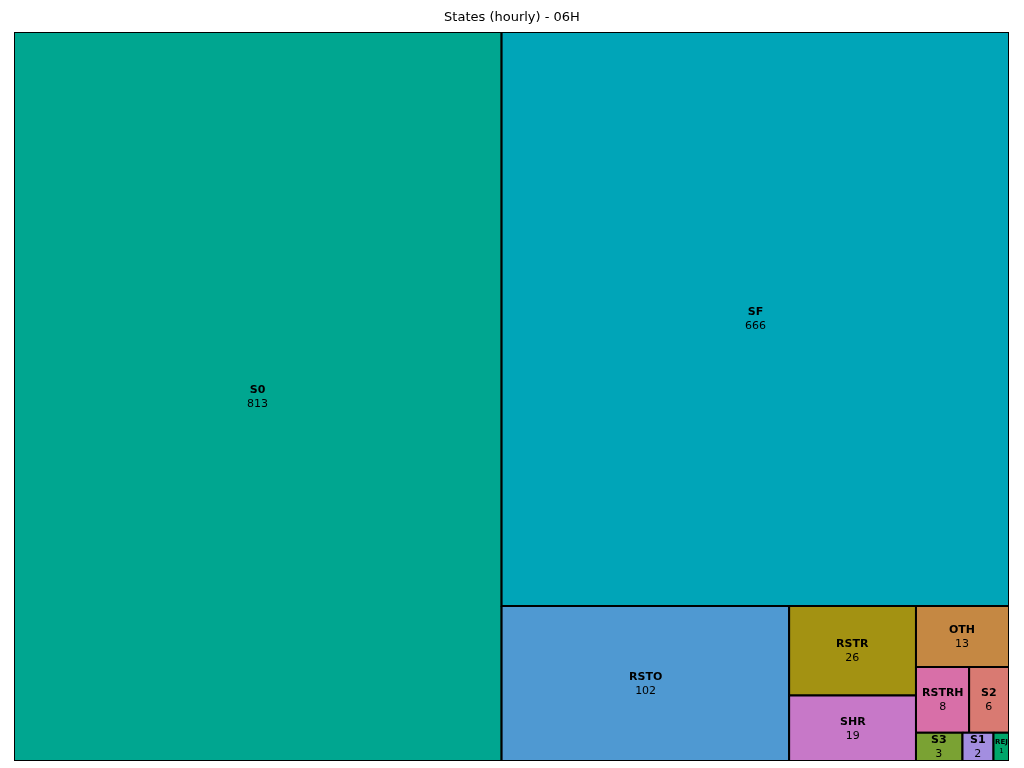 The height and width of the screenshot is (768, 1024). Describe the element at coordinates (853, 721) in the screenshot. I see `category-label: SHR` at that location.